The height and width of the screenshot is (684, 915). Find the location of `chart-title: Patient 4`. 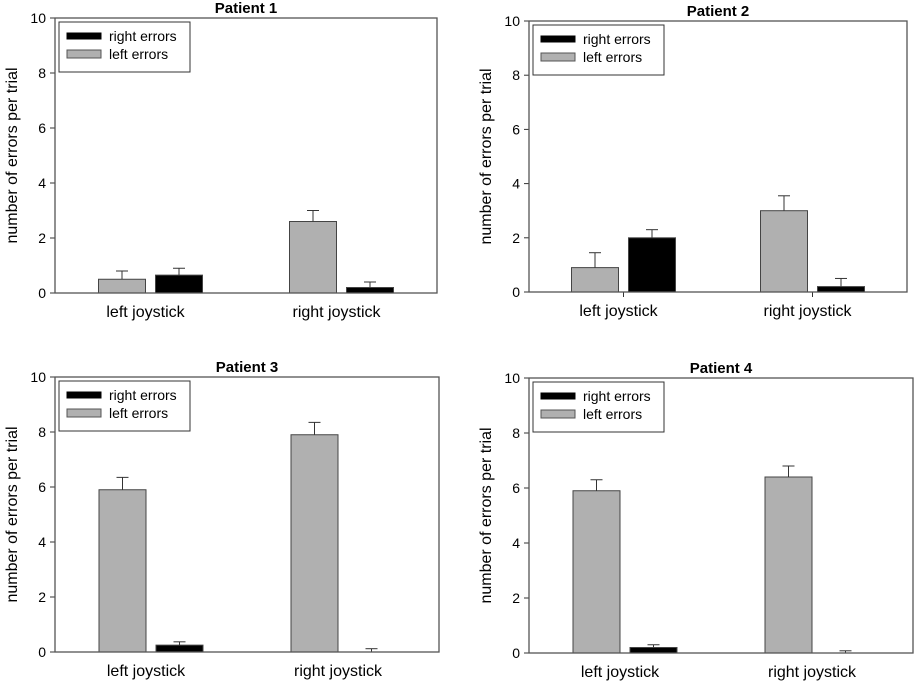

chart-title: Patient 4 is located at coordinates (721, 368).